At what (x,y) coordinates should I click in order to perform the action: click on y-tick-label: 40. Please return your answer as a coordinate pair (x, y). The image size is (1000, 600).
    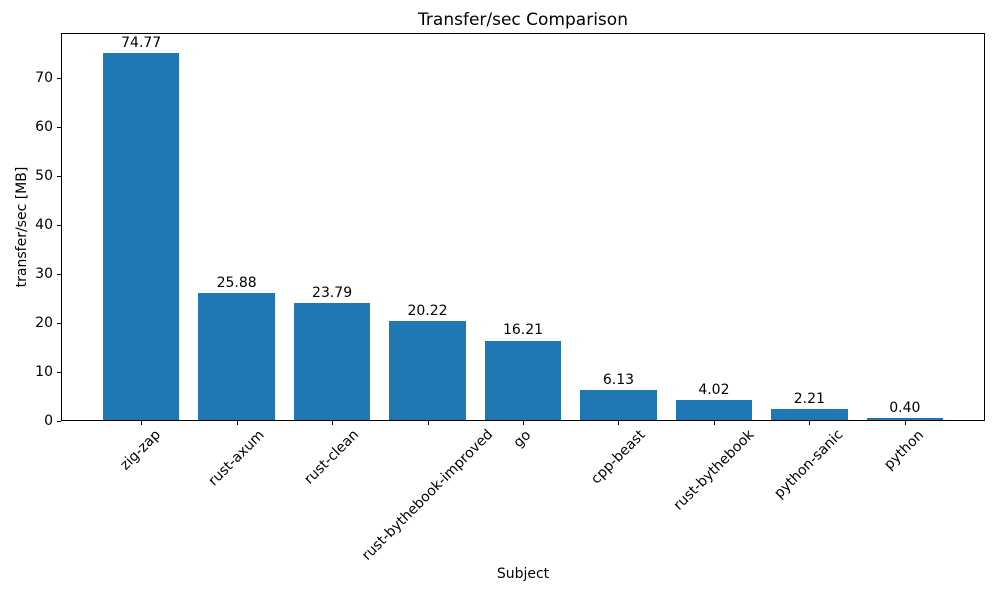
    Looking at the image, I should click on (44, 224).